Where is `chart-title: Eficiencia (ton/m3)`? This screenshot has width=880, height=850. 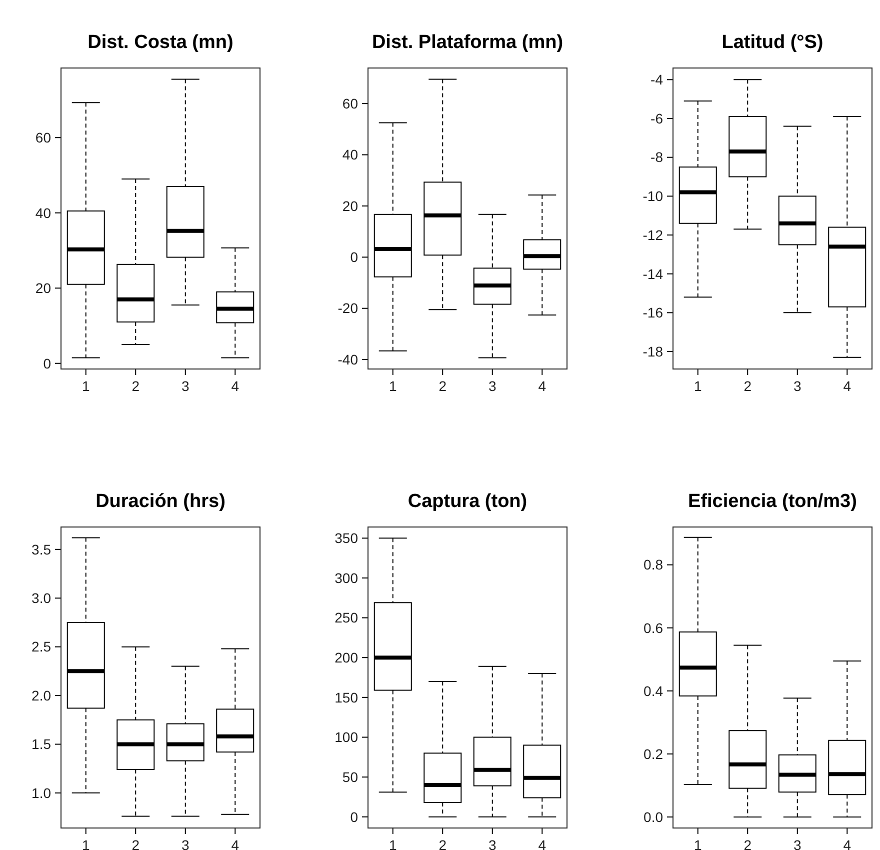 chart-title: Eficiencia (ton/m3) is located at coordinates (772, 501).